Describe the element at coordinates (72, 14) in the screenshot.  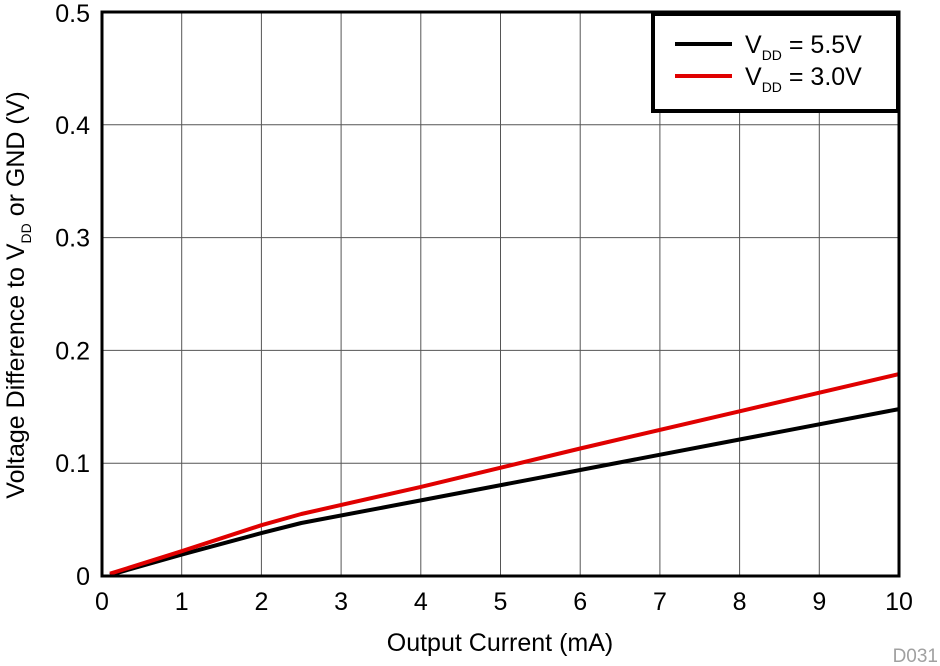
I see `y-tick-label: 0.5` at that location.